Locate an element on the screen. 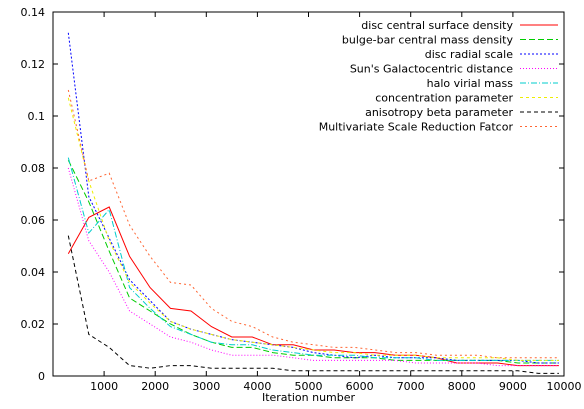 The image size is (584, 409). y-tick-label: 0.1 is located at coordinates (37, 116).